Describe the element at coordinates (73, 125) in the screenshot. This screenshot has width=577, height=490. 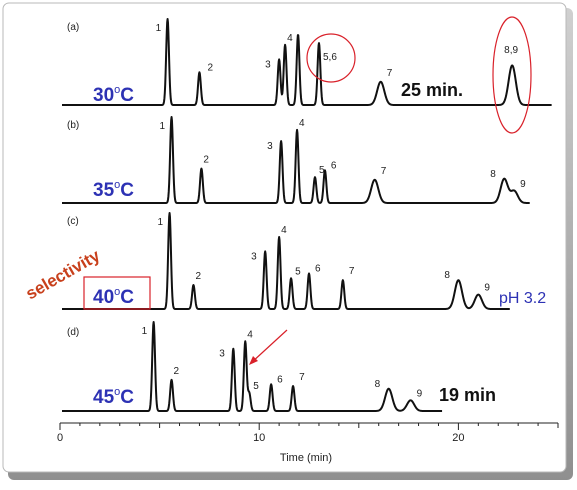
I see `panel-label: (b)` at that location.